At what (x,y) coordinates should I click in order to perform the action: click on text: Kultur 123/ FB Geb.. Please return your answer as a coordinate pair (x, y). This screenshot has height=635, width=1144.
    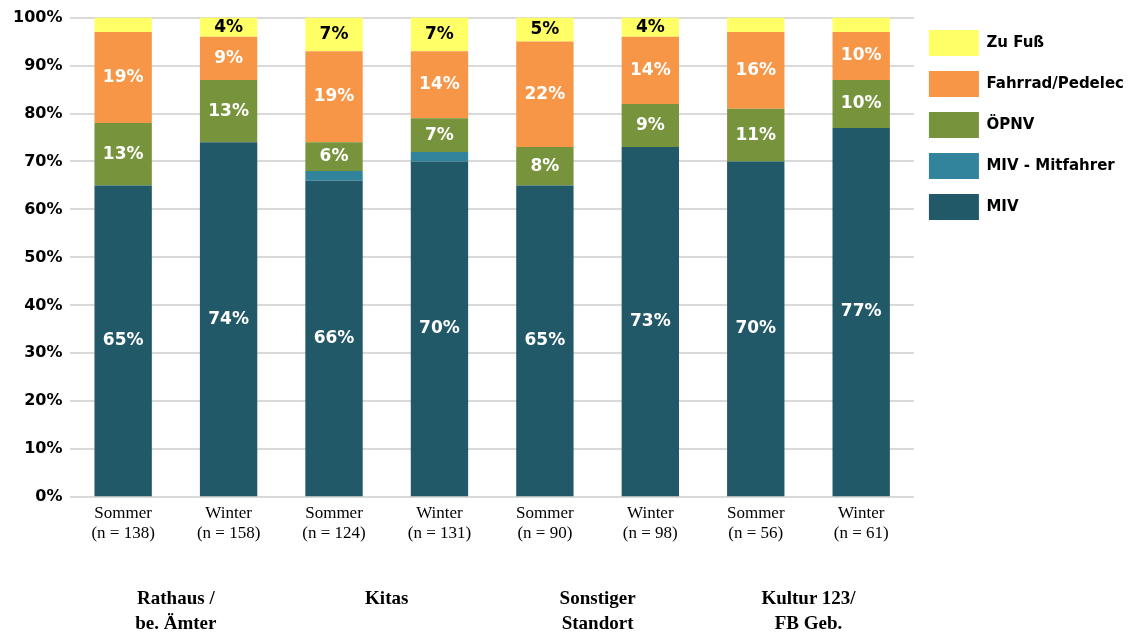
    Looking at the image, I should click on (809, 610).